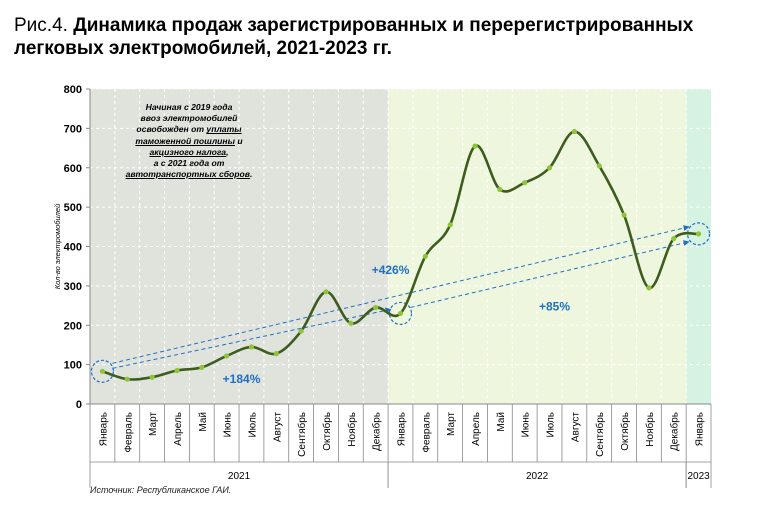 This screenshot has height=514, width=773. I want to click on source-note: Источник: Республиканское ГАИ., so click(161, 490).